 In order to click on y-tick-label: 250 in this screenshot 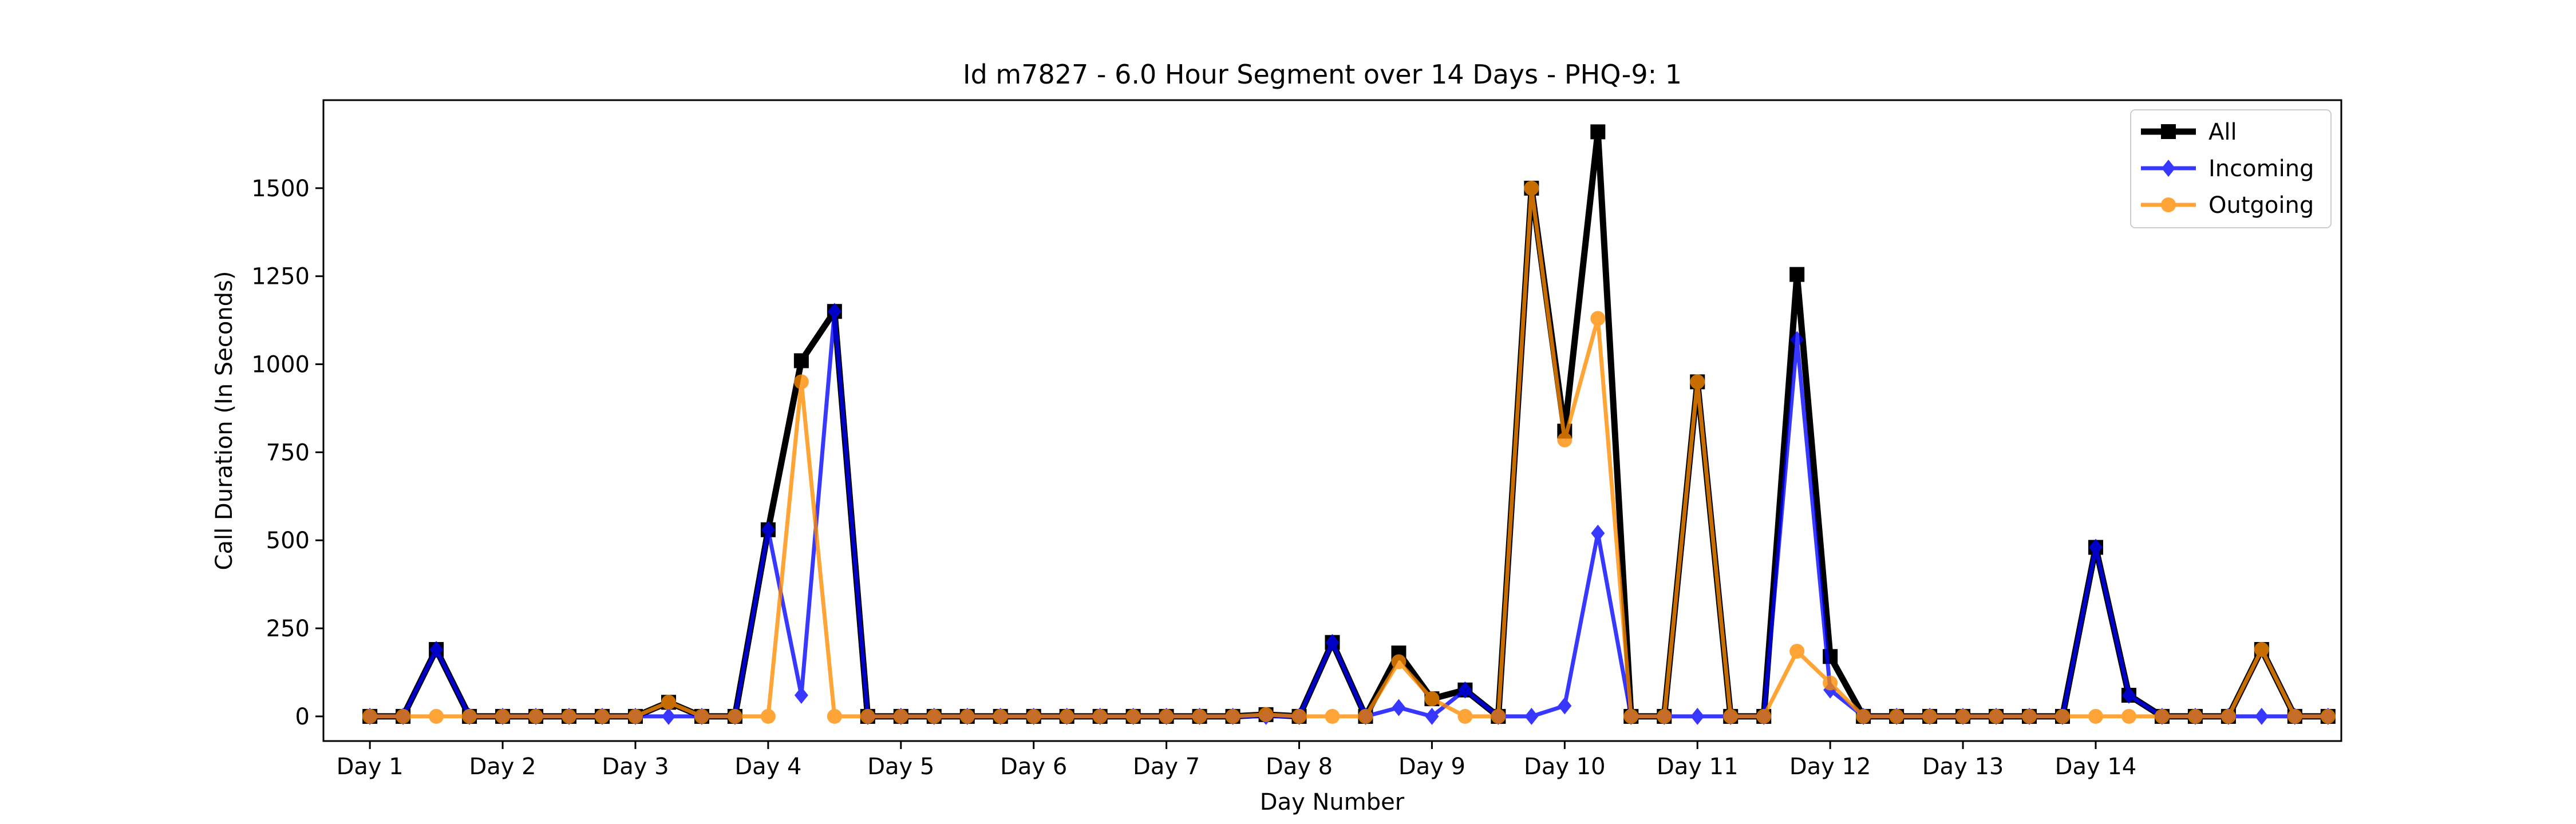, I will do `click(288, 629)`.